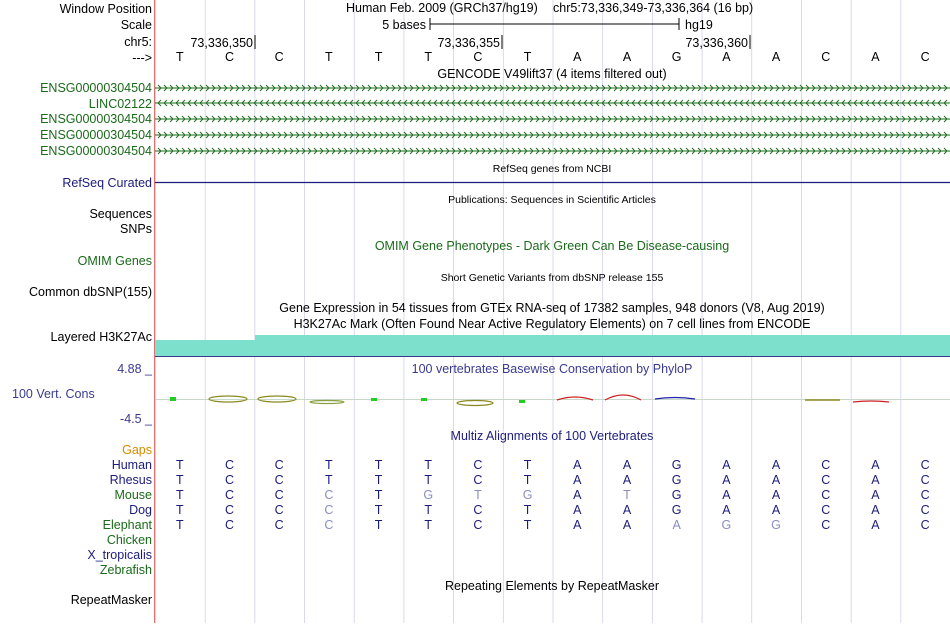 The width and height of the screenshot is (950, 628). What do you see at coordinates (53, 394) in the screenshot?
I see `vert-cons-label: 100 Vert. Cons` at bounding box center [53, 394].